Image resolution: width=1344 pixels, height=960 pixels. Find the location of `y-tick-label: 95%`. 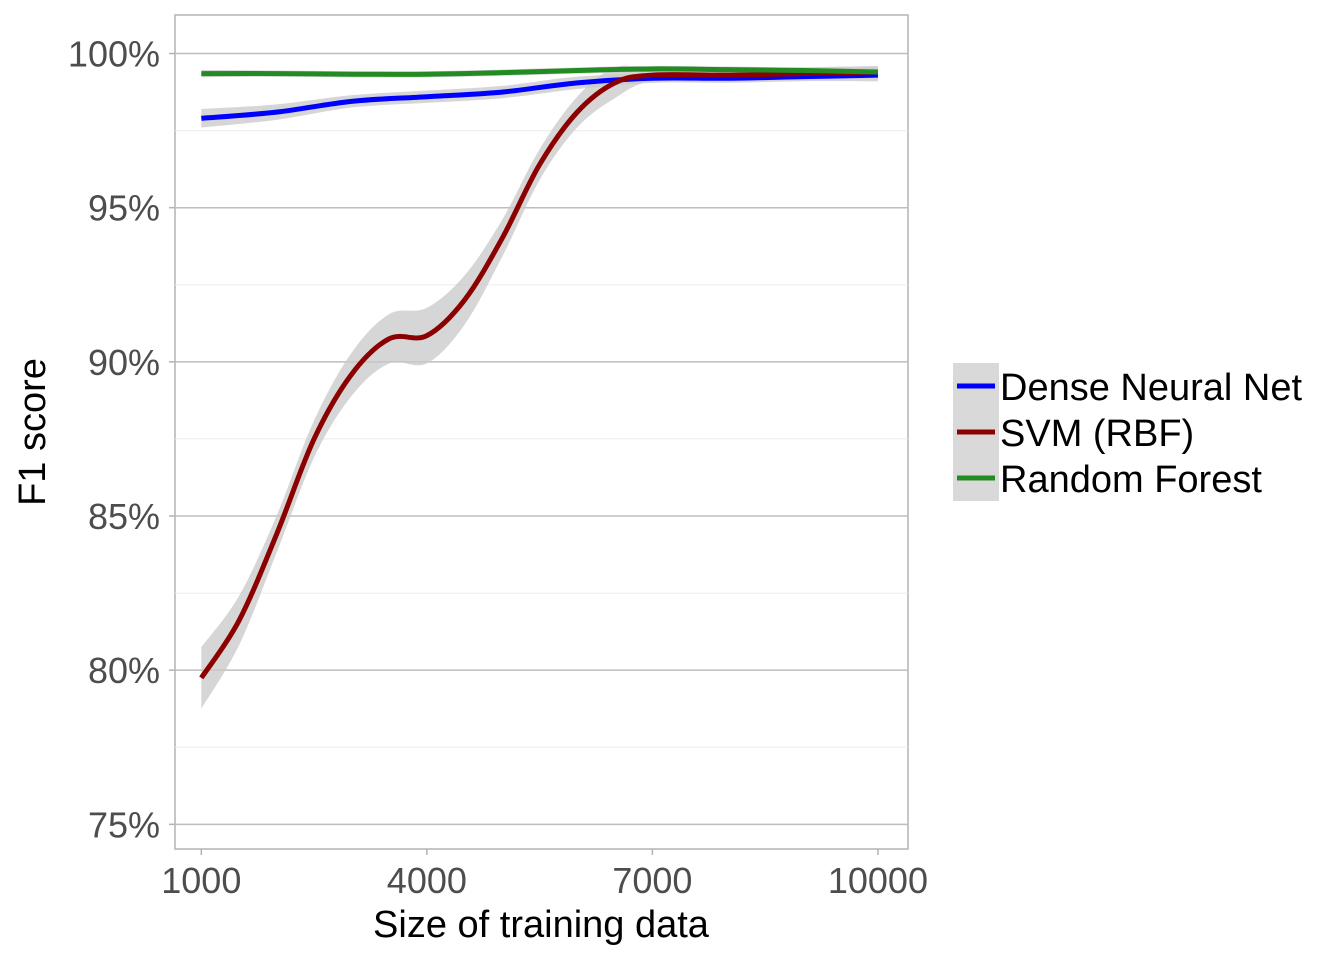

y-tick-label: 95% is located at coordinates (124, 208).